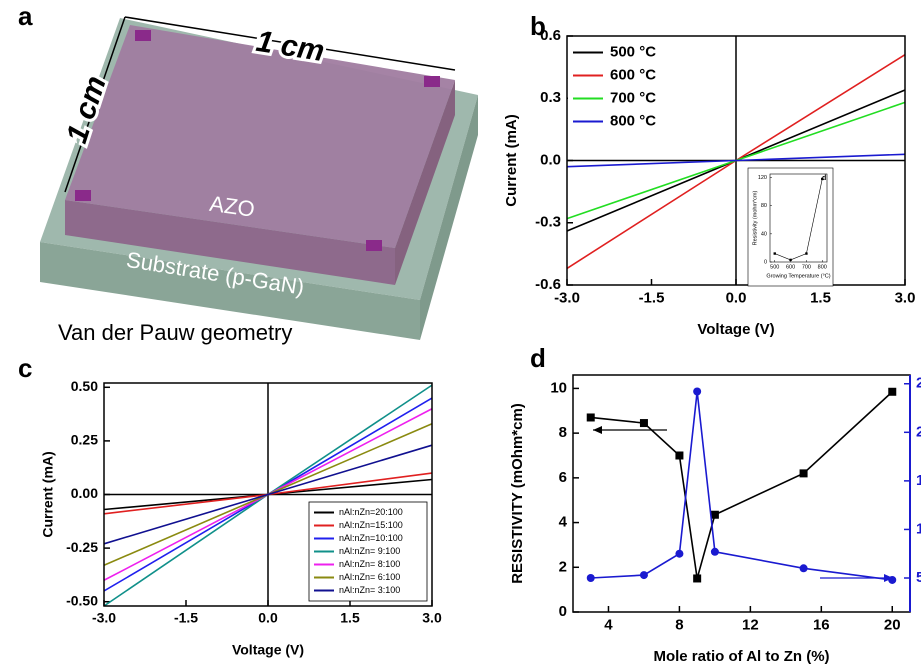 The height and width of the screenshot is (664, 921). Describe the element at coordinates (918, 431) in the screenshot. I see `y2-tick-label: 20` at that location.